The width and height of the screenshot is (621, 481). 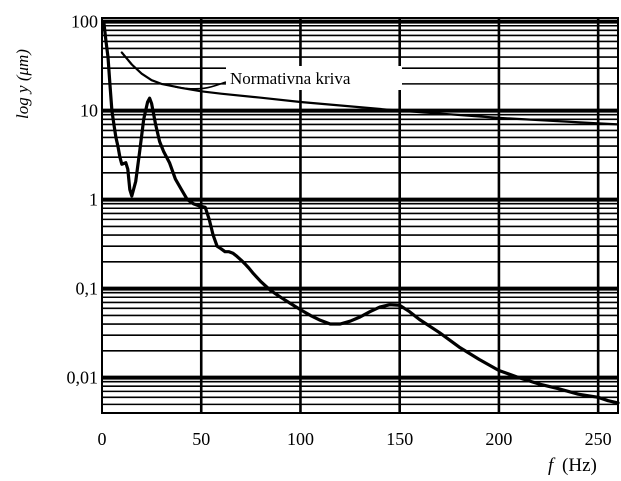 I want to click on x-tick-label: 200, so click(x=498, y=439).